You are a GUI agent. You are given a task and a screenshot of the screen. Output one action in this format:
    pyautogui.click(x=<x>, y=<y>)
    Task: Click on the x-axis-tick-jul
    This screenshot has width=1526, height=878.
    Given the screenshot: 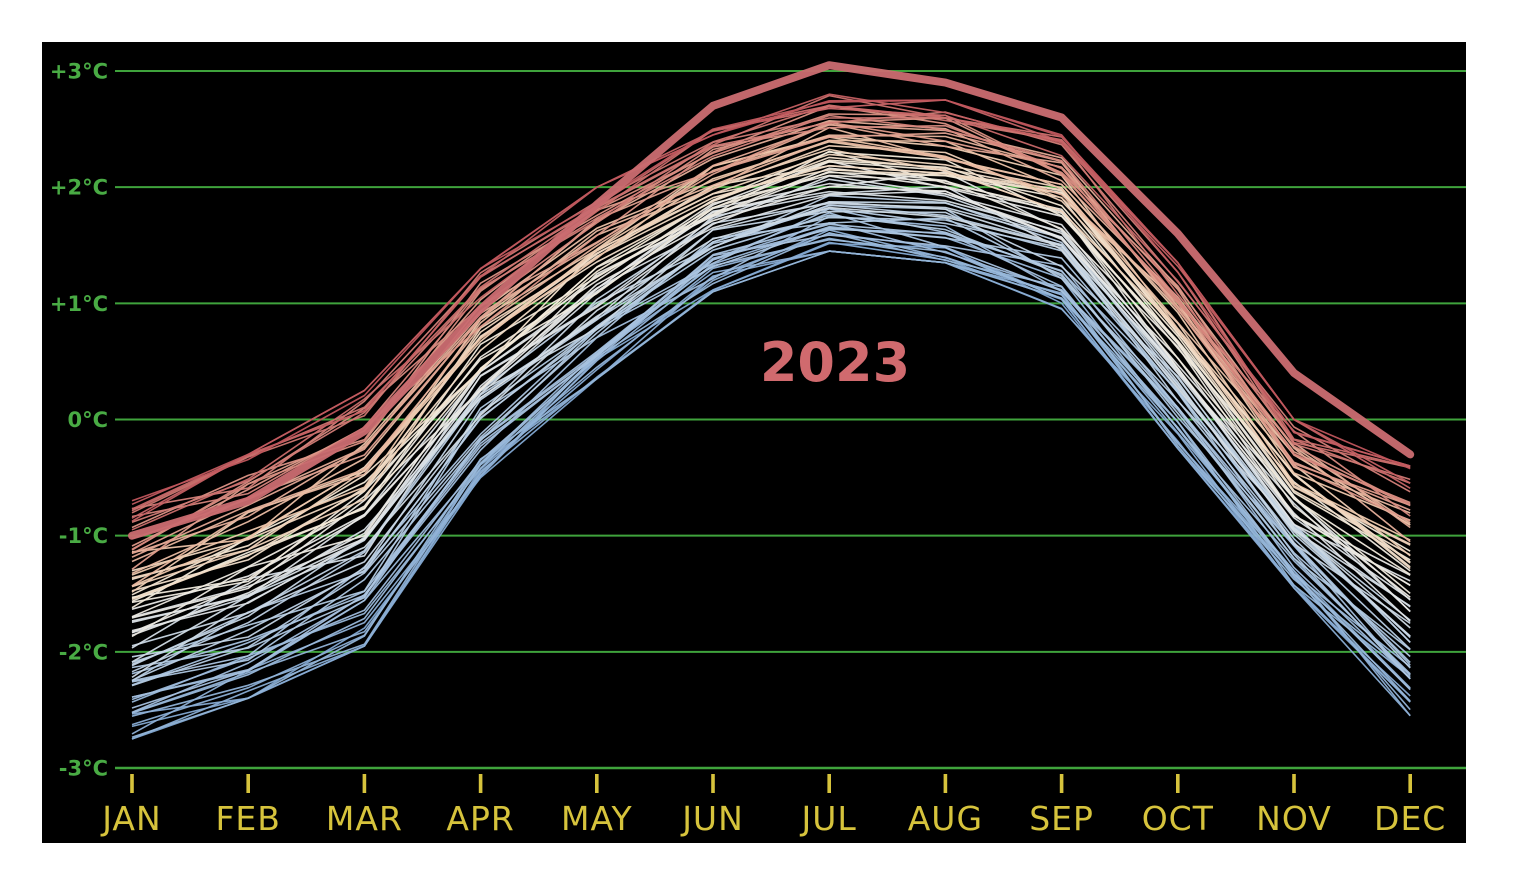 What is the action you would take?
    pyautogui.click(x=829, y=783)
    